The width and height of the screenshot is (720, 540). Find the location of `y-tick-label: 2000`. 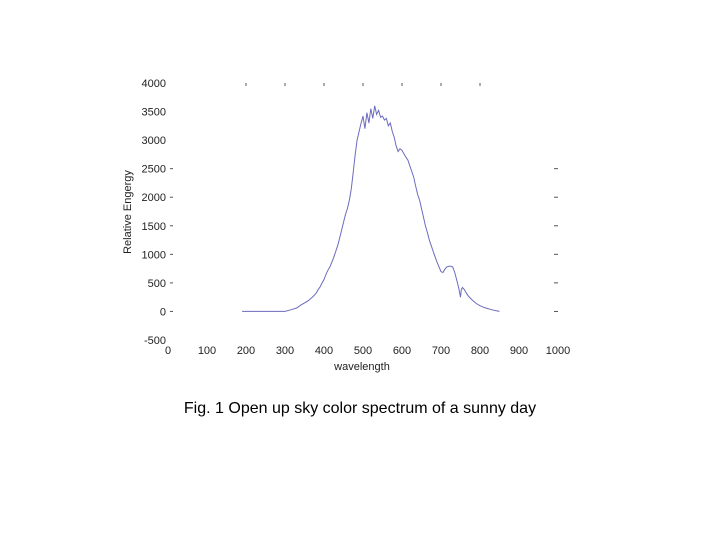

y-tick-label: 2000 is located at coordinates (154, 198).